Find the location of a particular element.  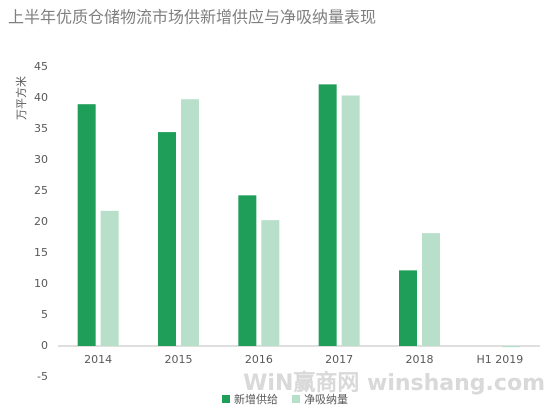

legend-label: 新增供给 is located at coordinates (256, 399).